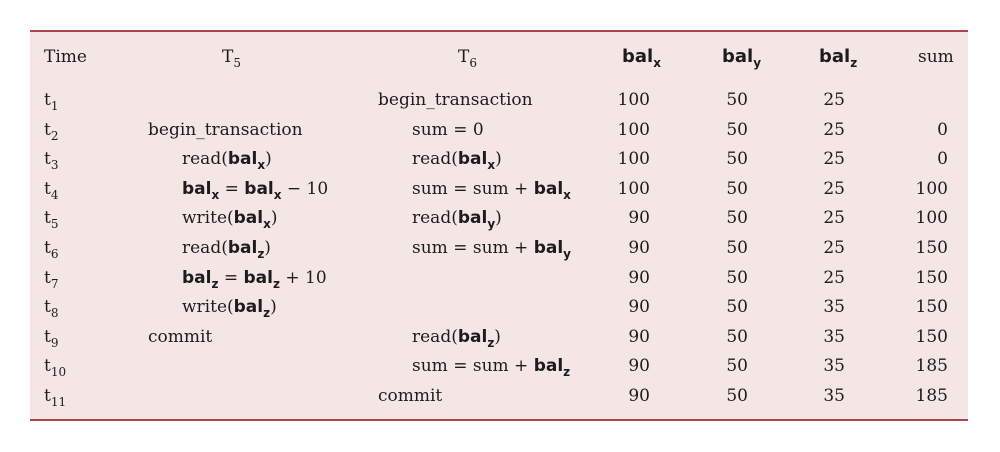 The height and width of the screenshot is (452, 1000). I want to click on time-cell: t11, so click(55, 397).